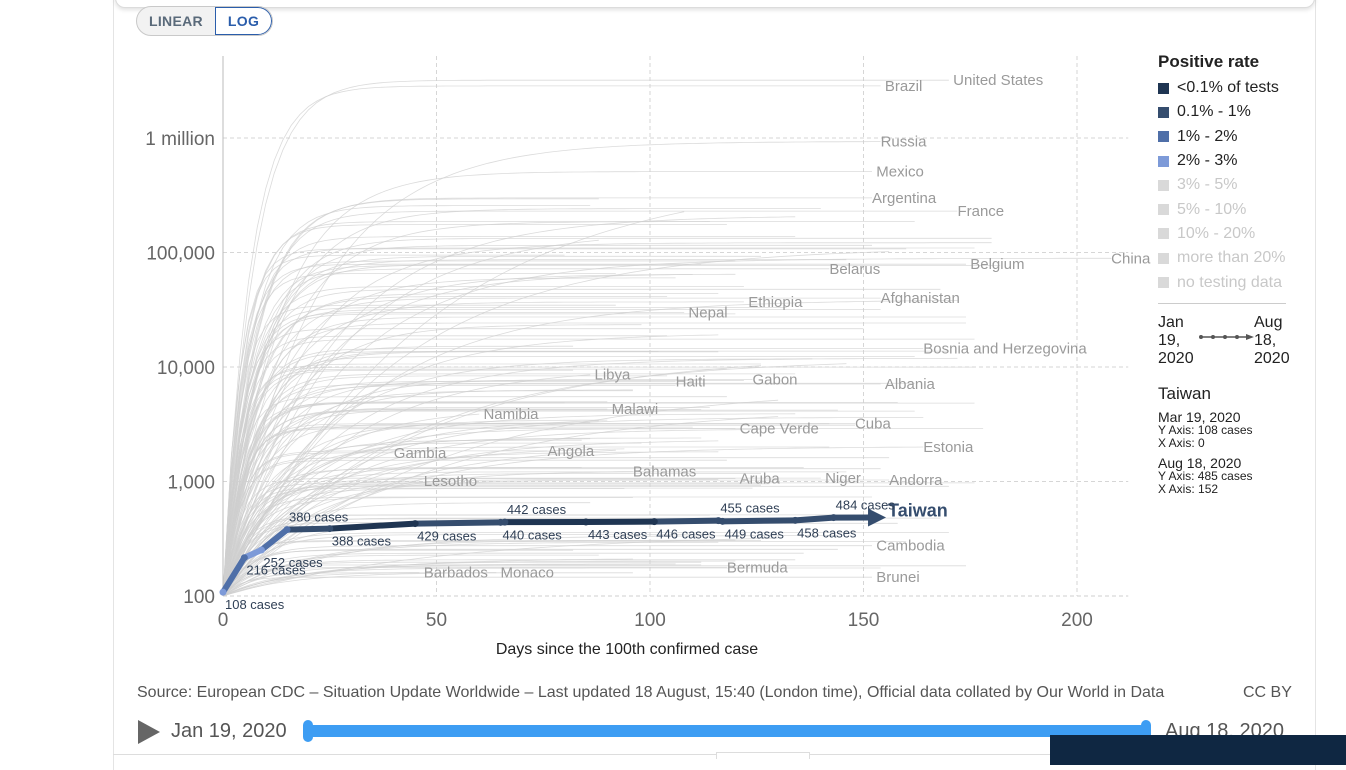 Image resolution: width=1346 pixels, height=770 pixels. Describe the element at coordinates (750, 508) in the screenshot. I see `taiwan-point-label: 455 cases` at that location.